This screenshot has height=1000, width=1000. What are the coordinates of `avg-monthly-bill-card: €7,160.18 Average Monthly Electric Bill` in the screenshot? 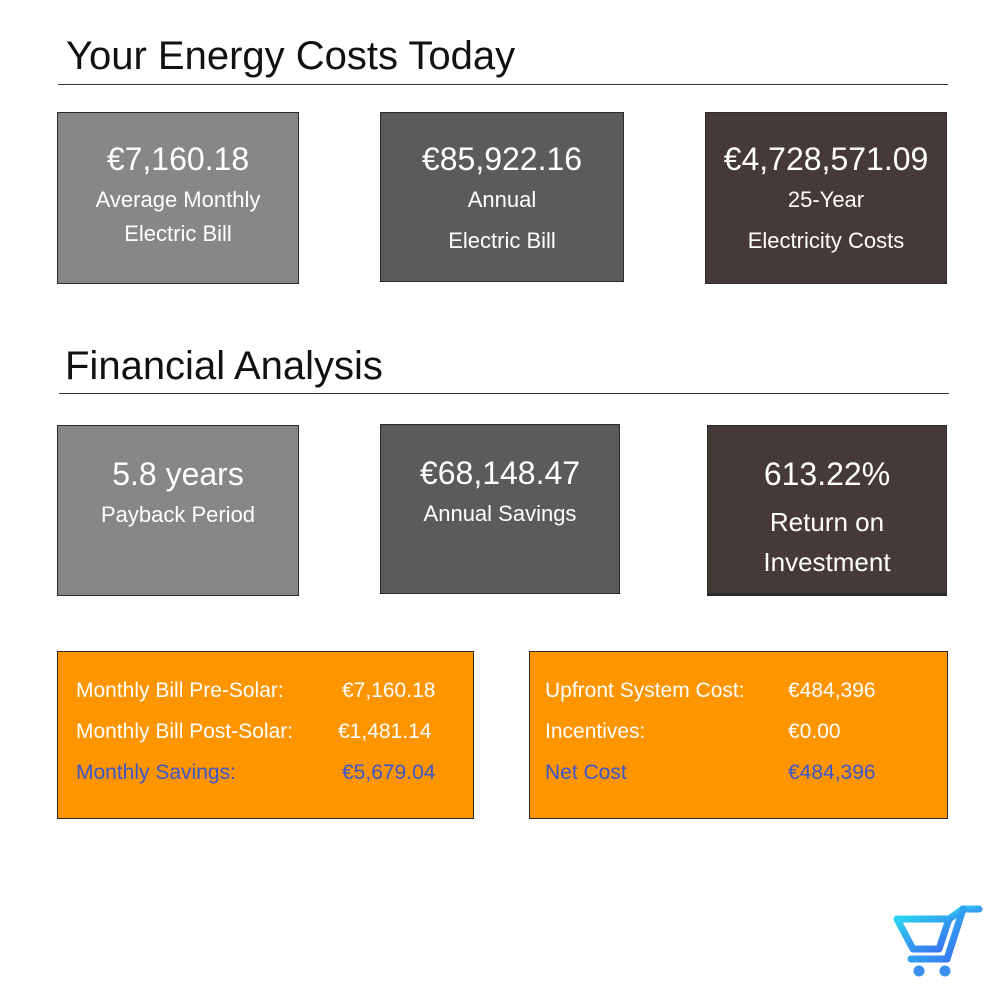 It's located at (178, 198).